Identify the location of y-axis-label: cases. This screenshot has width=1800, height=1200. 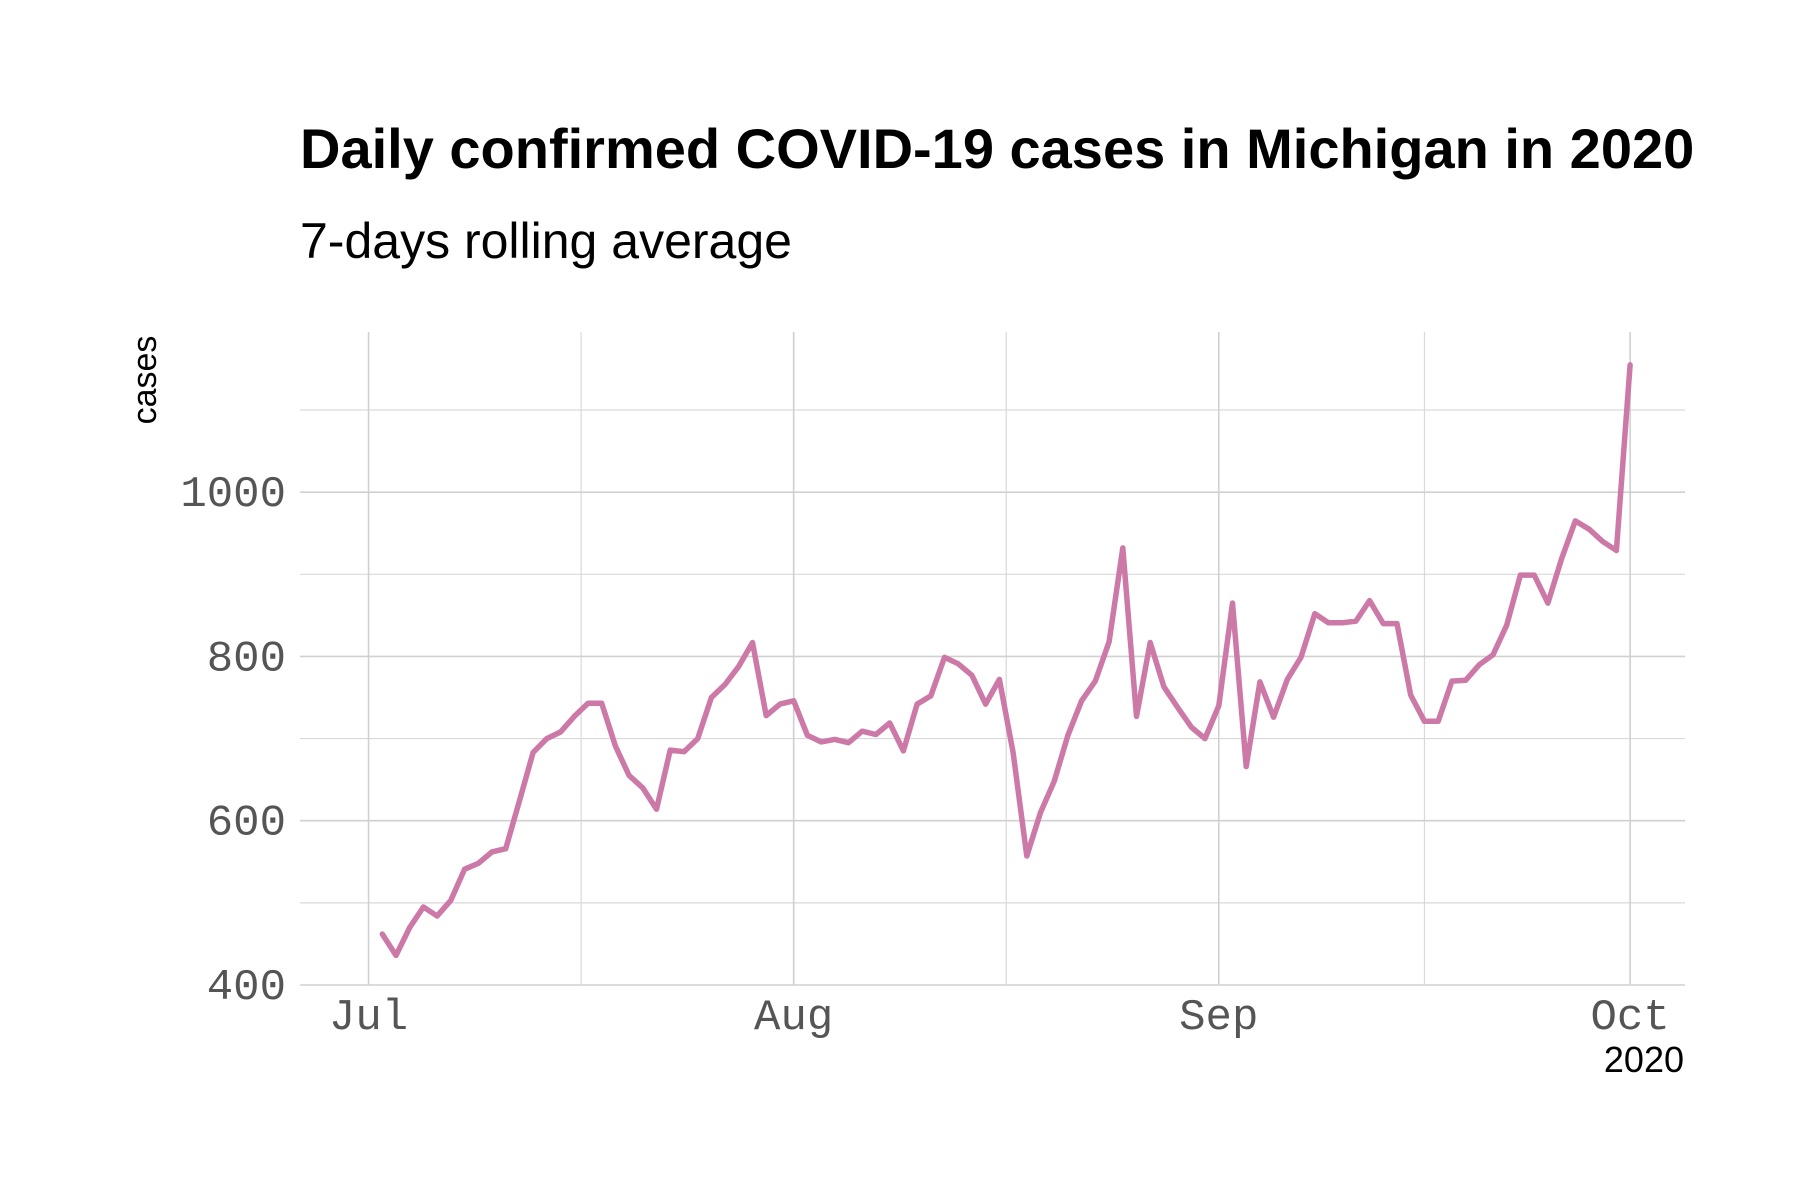
(145, 380).